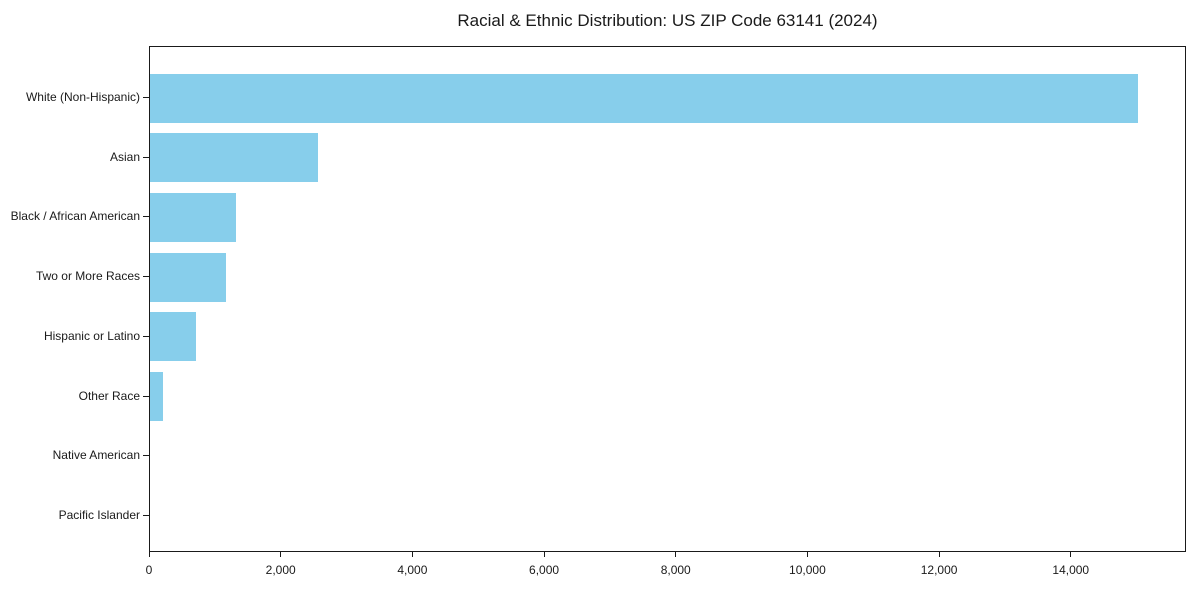 The width and height of the screenshot is (1200, 600). I want to click on bar-two-or-more-races, so click(188, 277).